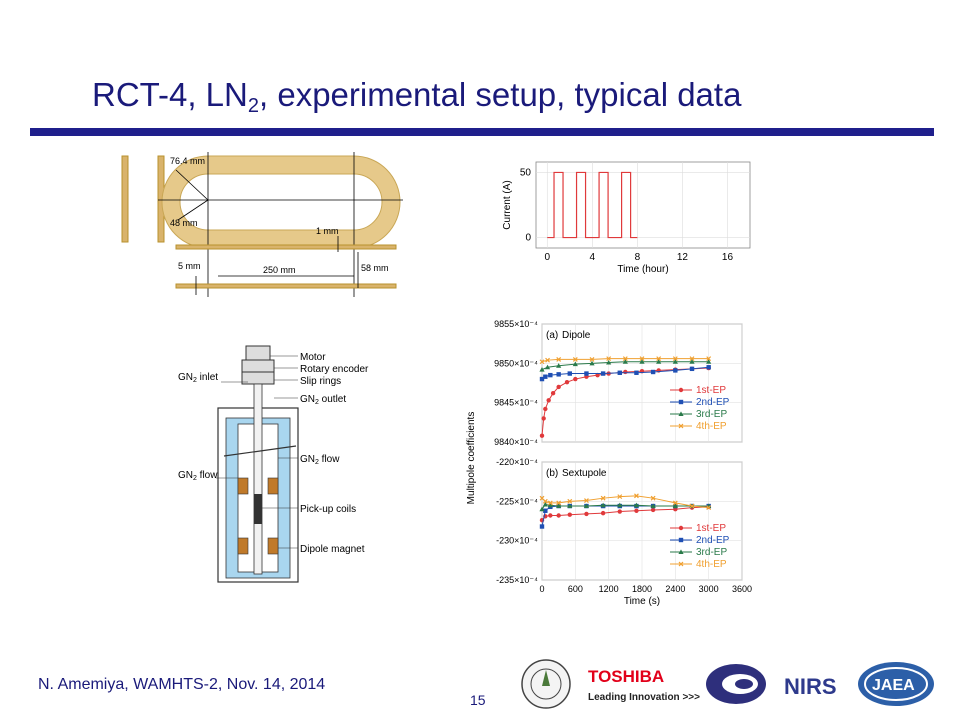  Describe the element at coordinates (625, 502) in the screenshot. I see `series-4th-EP` at that location.